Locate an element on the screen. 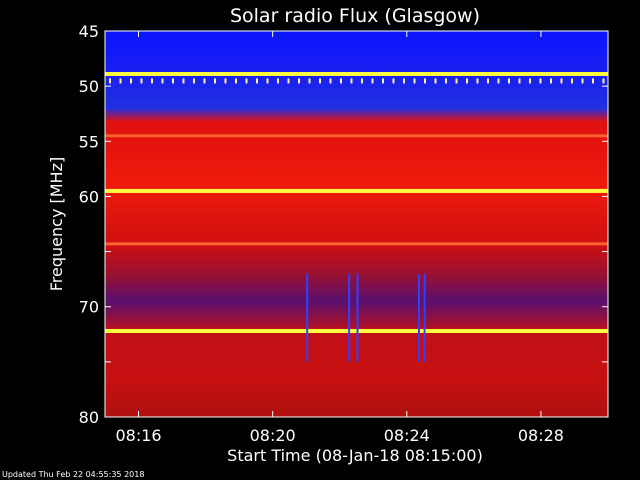 Image resolution: width=640 pixels, height=480 pixels. y-tick-label: 80 is located at coordinates (89, 417).